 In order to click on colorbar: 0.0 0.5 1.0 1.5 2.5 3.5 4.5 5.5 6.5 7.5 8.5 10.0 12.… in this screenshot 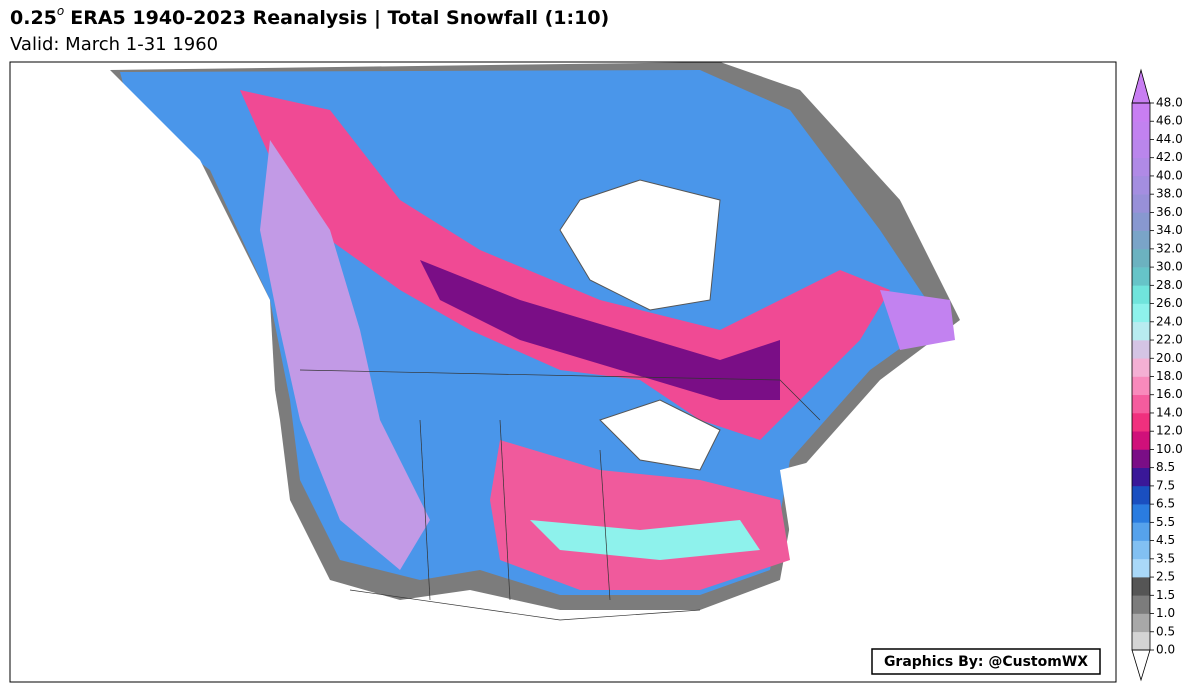, I will do `click(1157, 375)`.